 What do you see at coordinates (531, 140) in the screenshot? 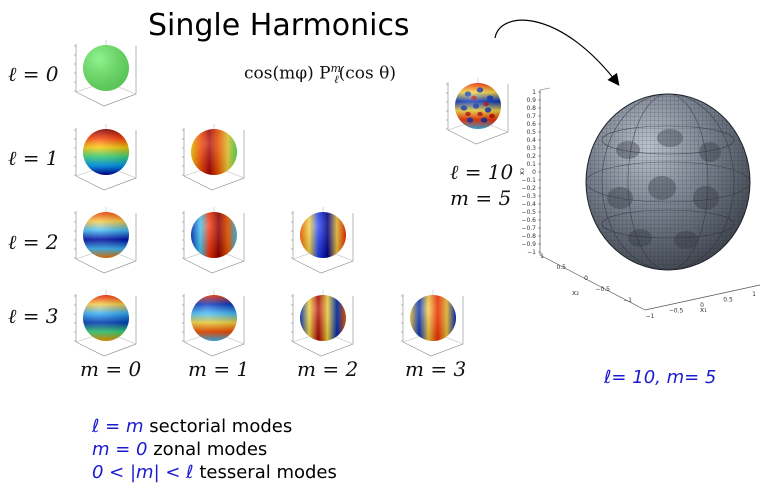
I see `z-tick-label: 0.4` at bounding box center [531, 140].